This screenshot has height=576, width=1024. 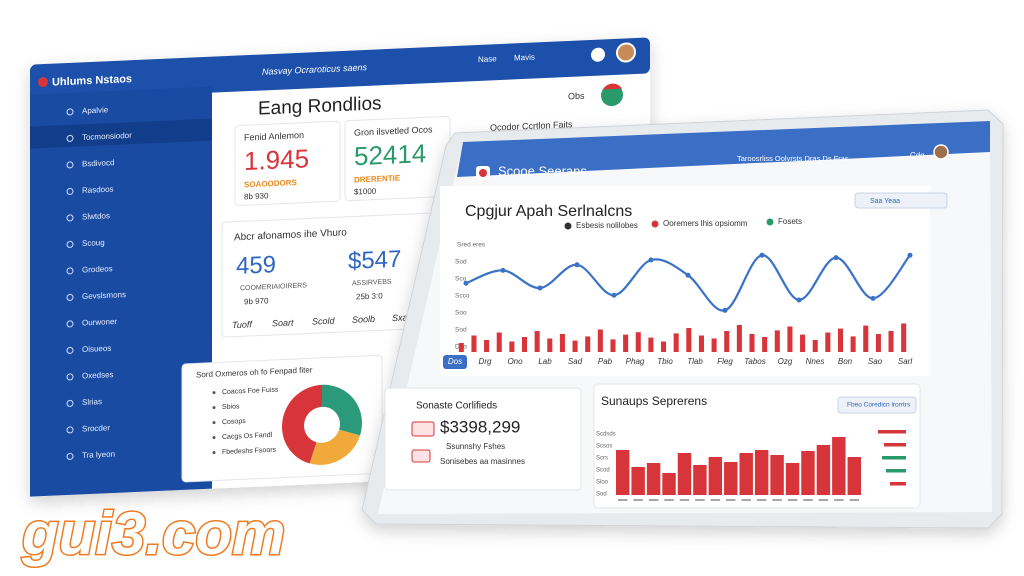 What do you see at coordinates (92, 81) in the screenshot?
I see `brand: Uhlums Nstaos` at bounding box center [92, 81].